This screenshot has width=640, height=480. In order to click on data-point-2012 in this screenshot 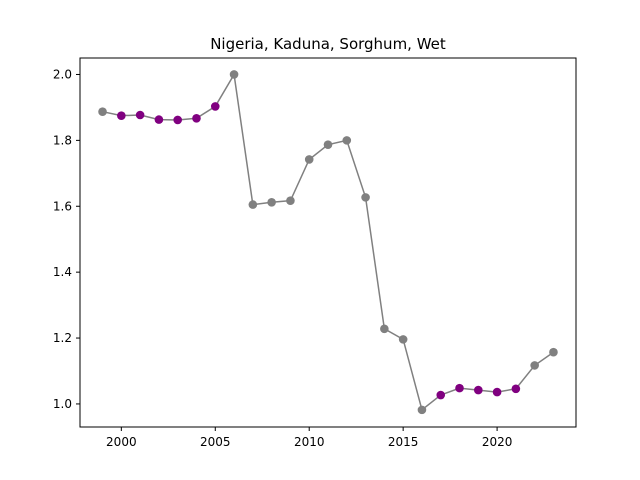, I will do `click(347, 140)`.